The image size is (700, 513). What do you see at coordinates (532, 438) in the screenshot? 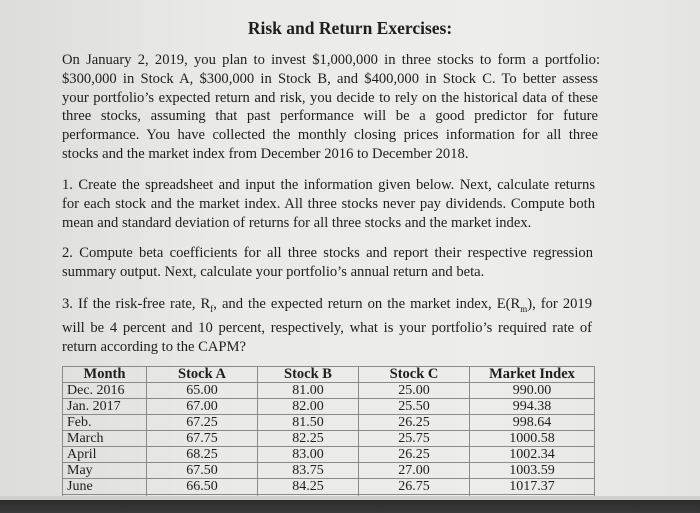
I see `price-cell: 1000.58` at bounding box center [532, 438].